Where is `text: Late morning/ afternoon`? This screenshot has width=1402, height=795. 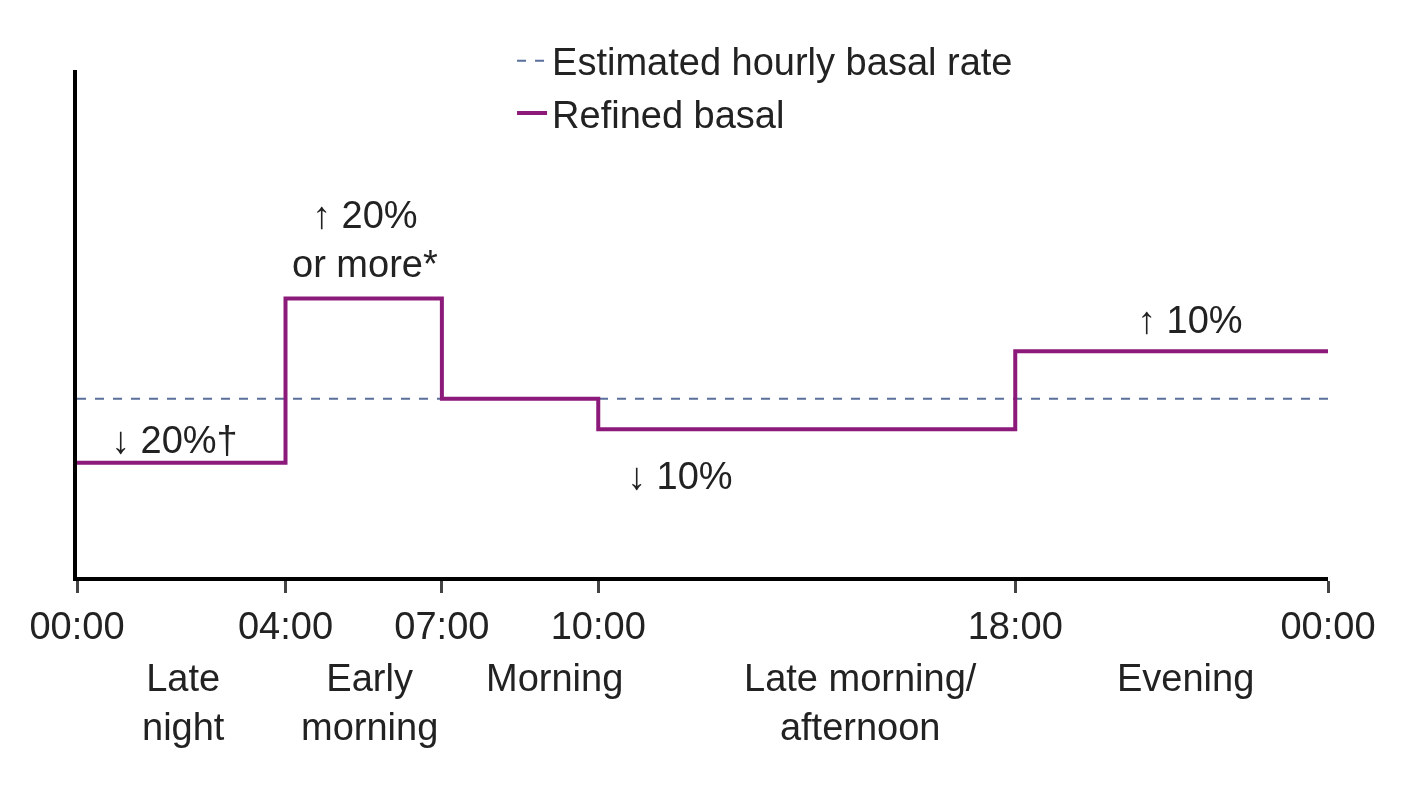
text: Late morning/ afternoon is located at coordinates (860, 703).